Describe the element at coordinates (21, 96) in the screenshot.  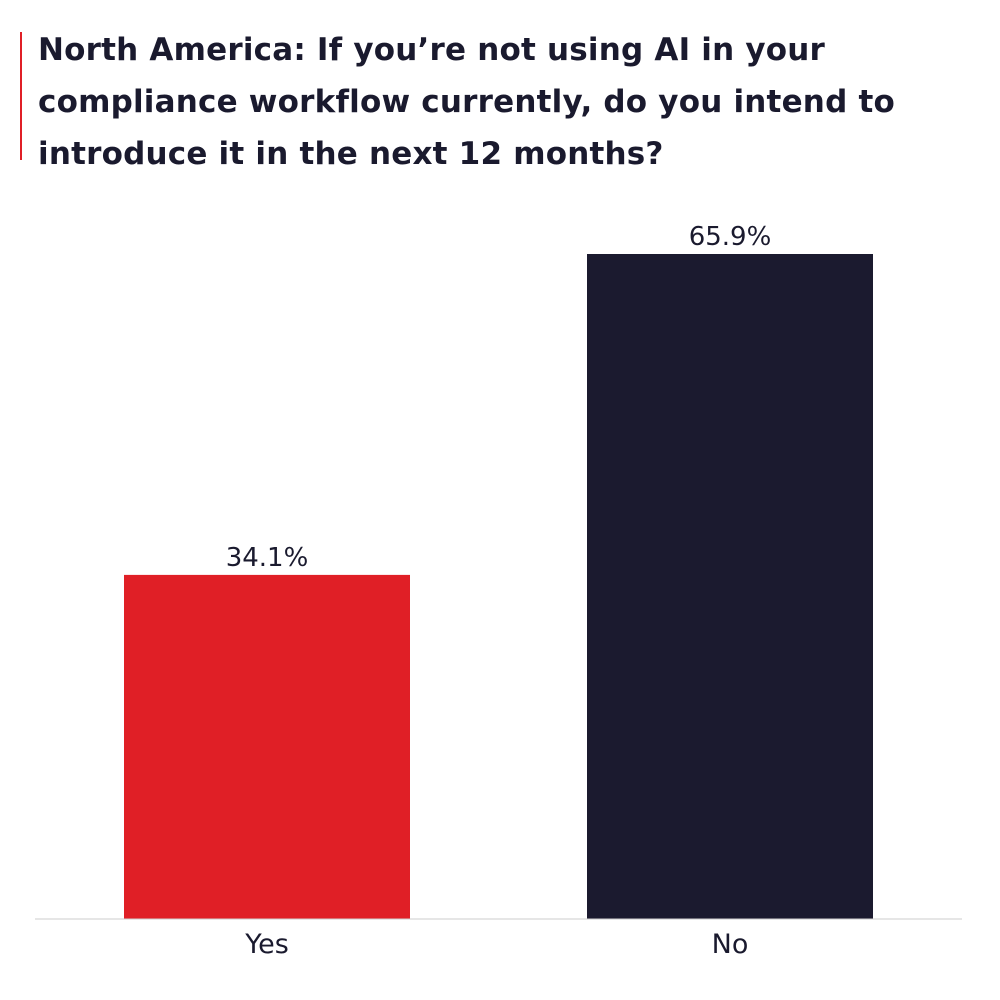
I see `title-accent-line` at that location.